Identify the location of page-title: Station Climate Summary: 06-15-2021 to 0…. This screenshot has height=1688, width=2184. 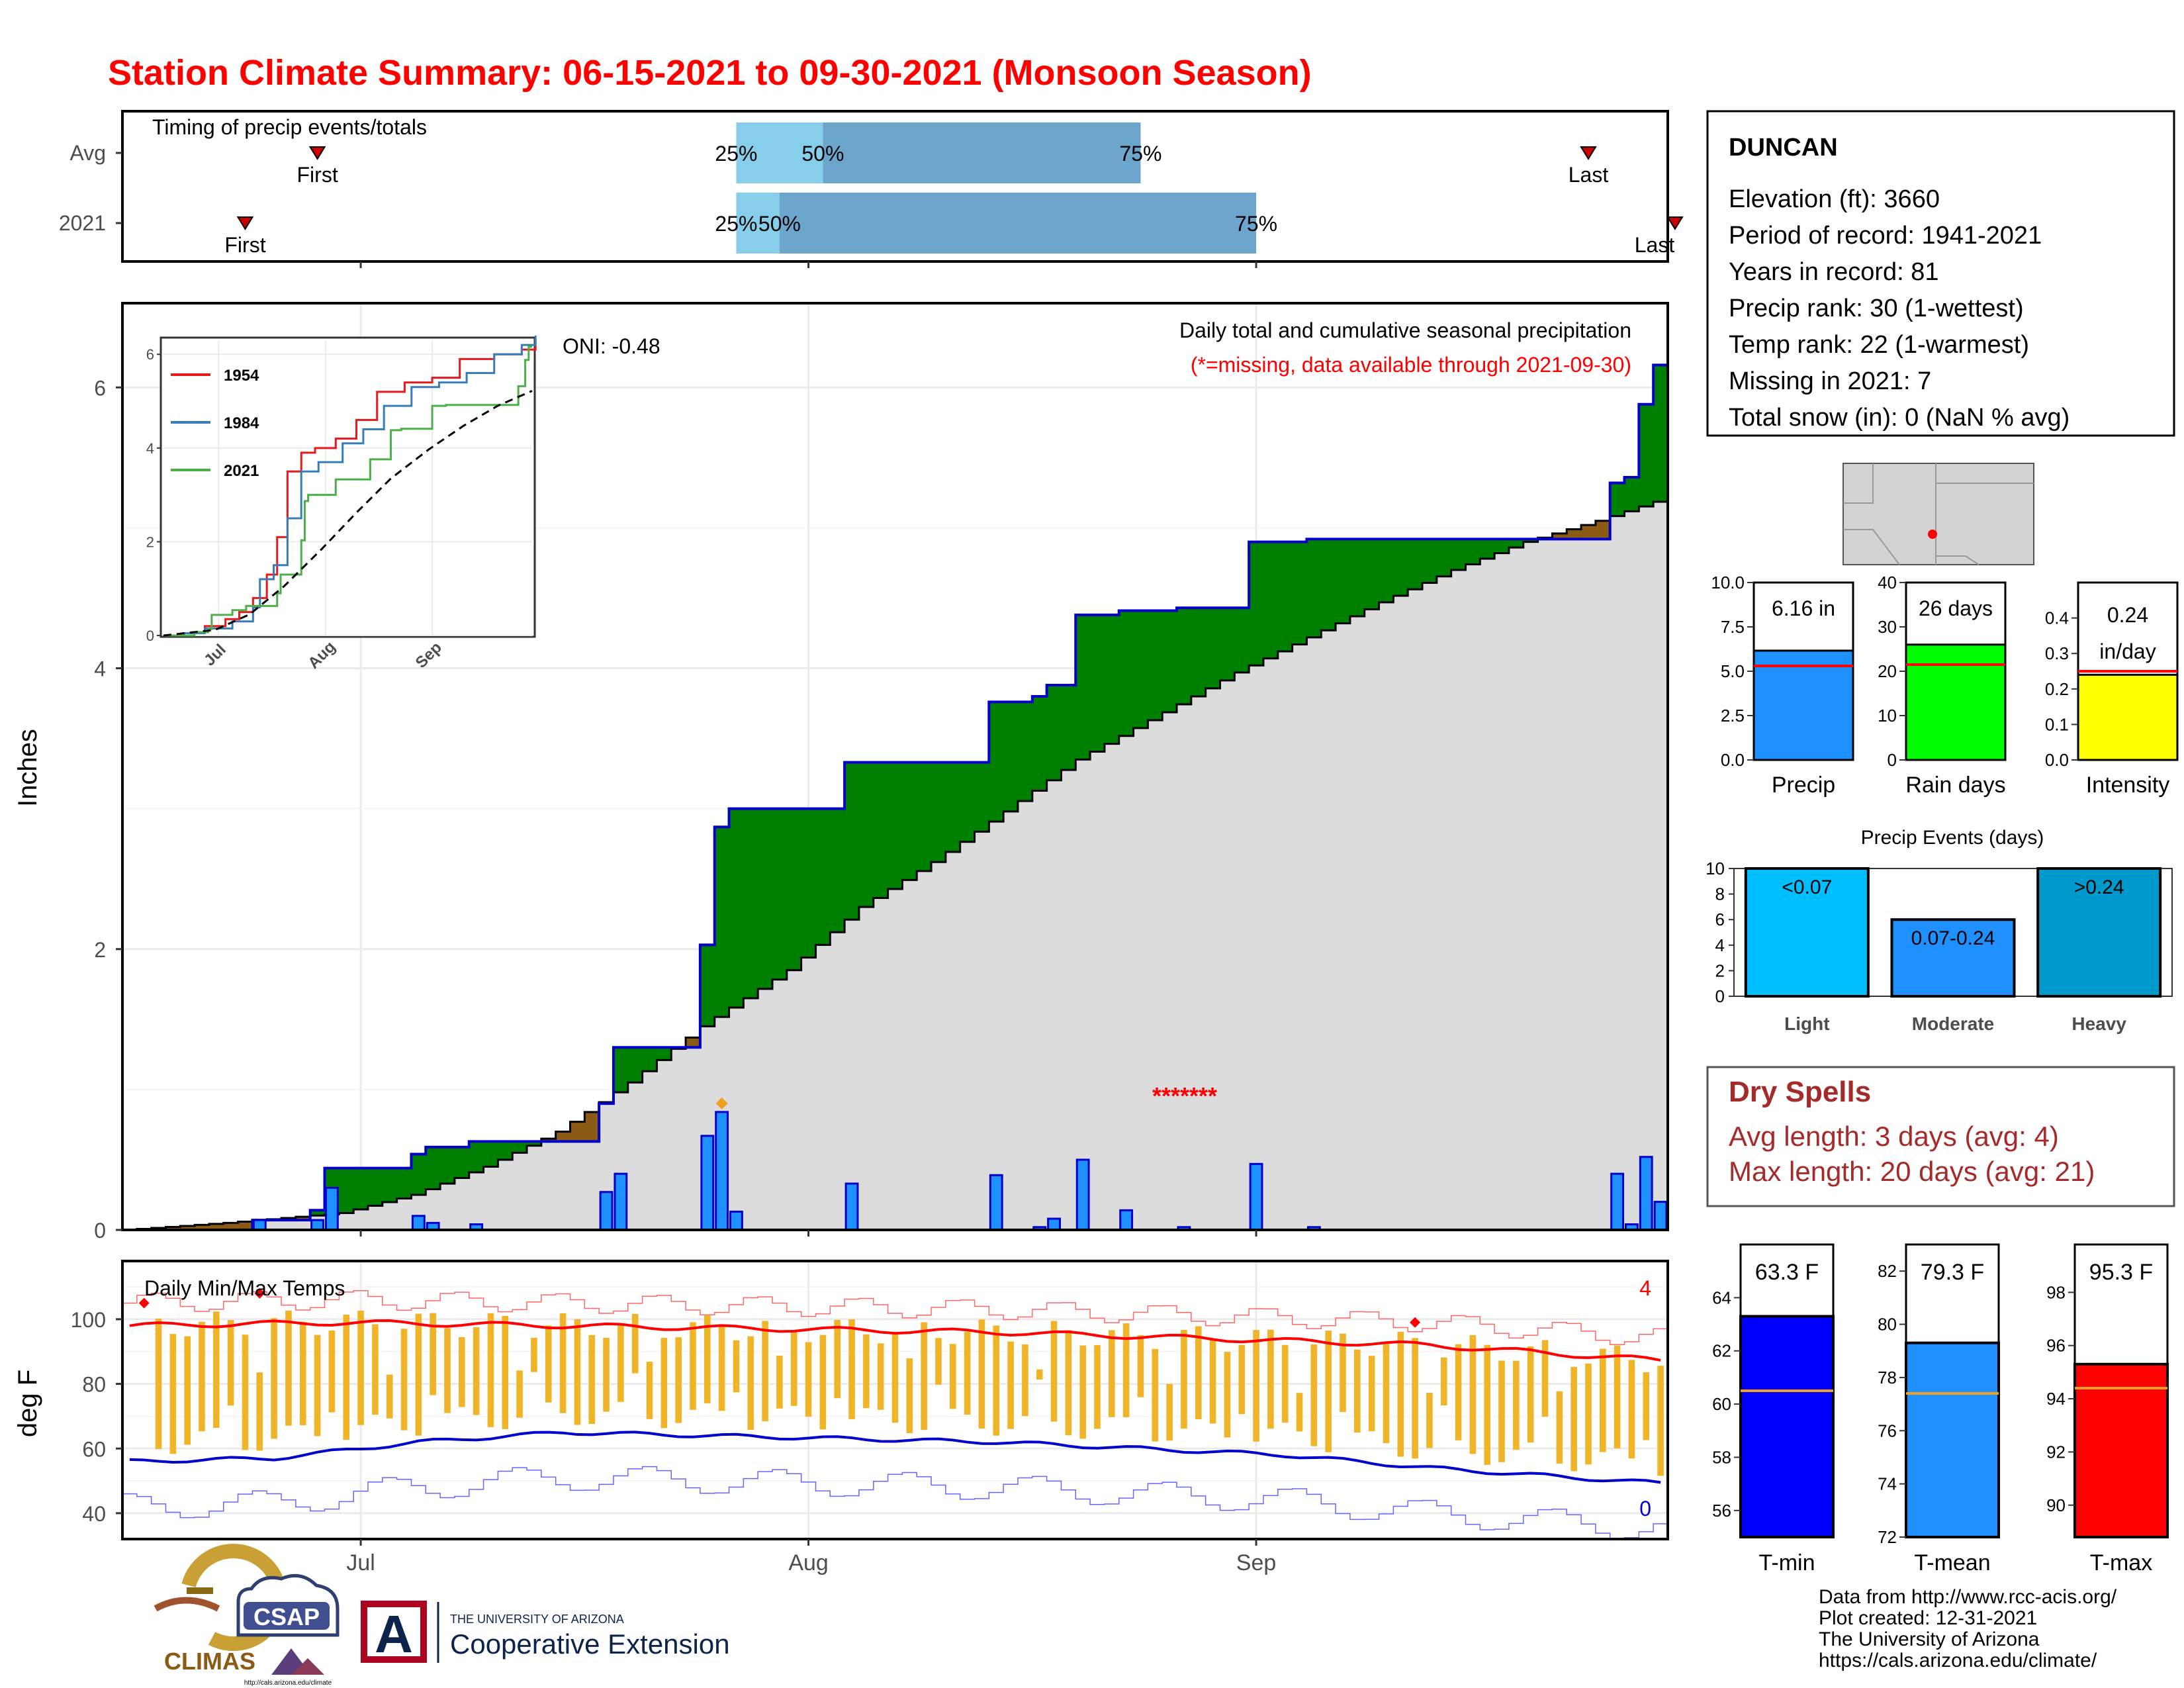
(710, 73).